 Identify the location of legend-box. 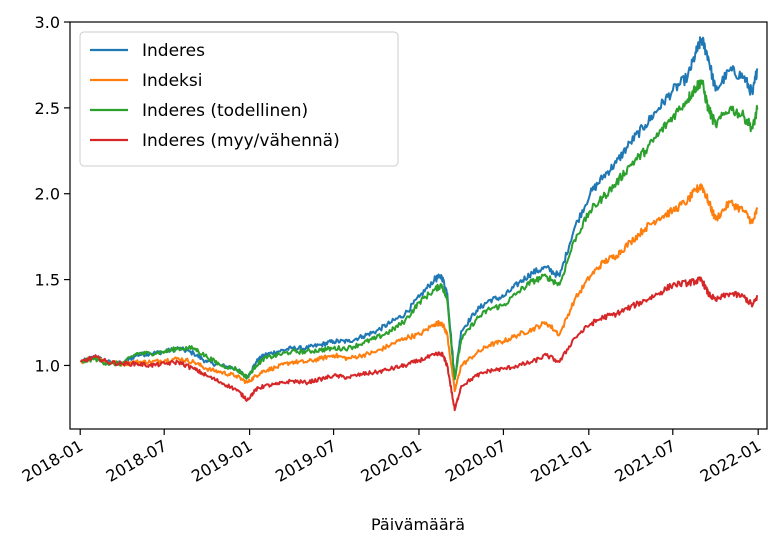
(239, 99).